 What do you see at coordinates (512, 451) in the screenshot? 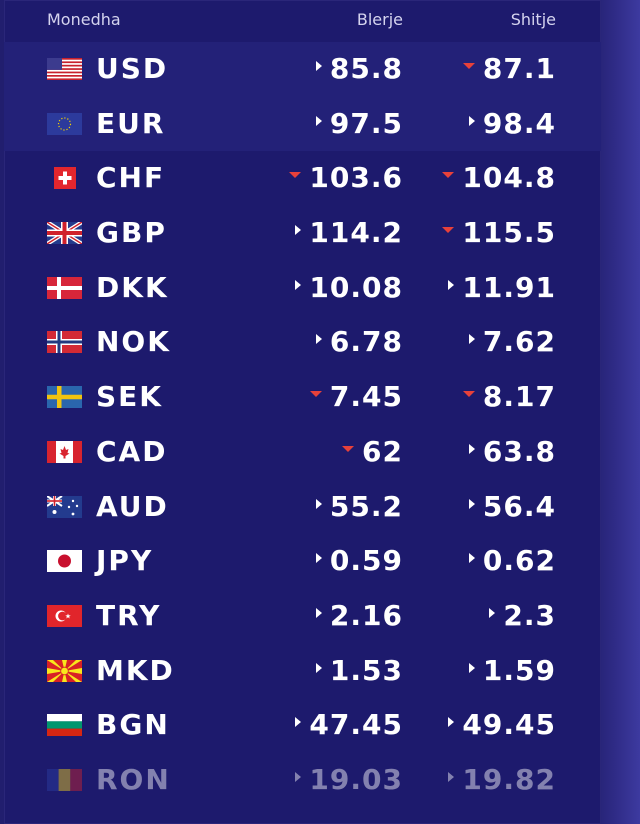
I see `sell-rate: 63.8` at bounding box center [512, 451].